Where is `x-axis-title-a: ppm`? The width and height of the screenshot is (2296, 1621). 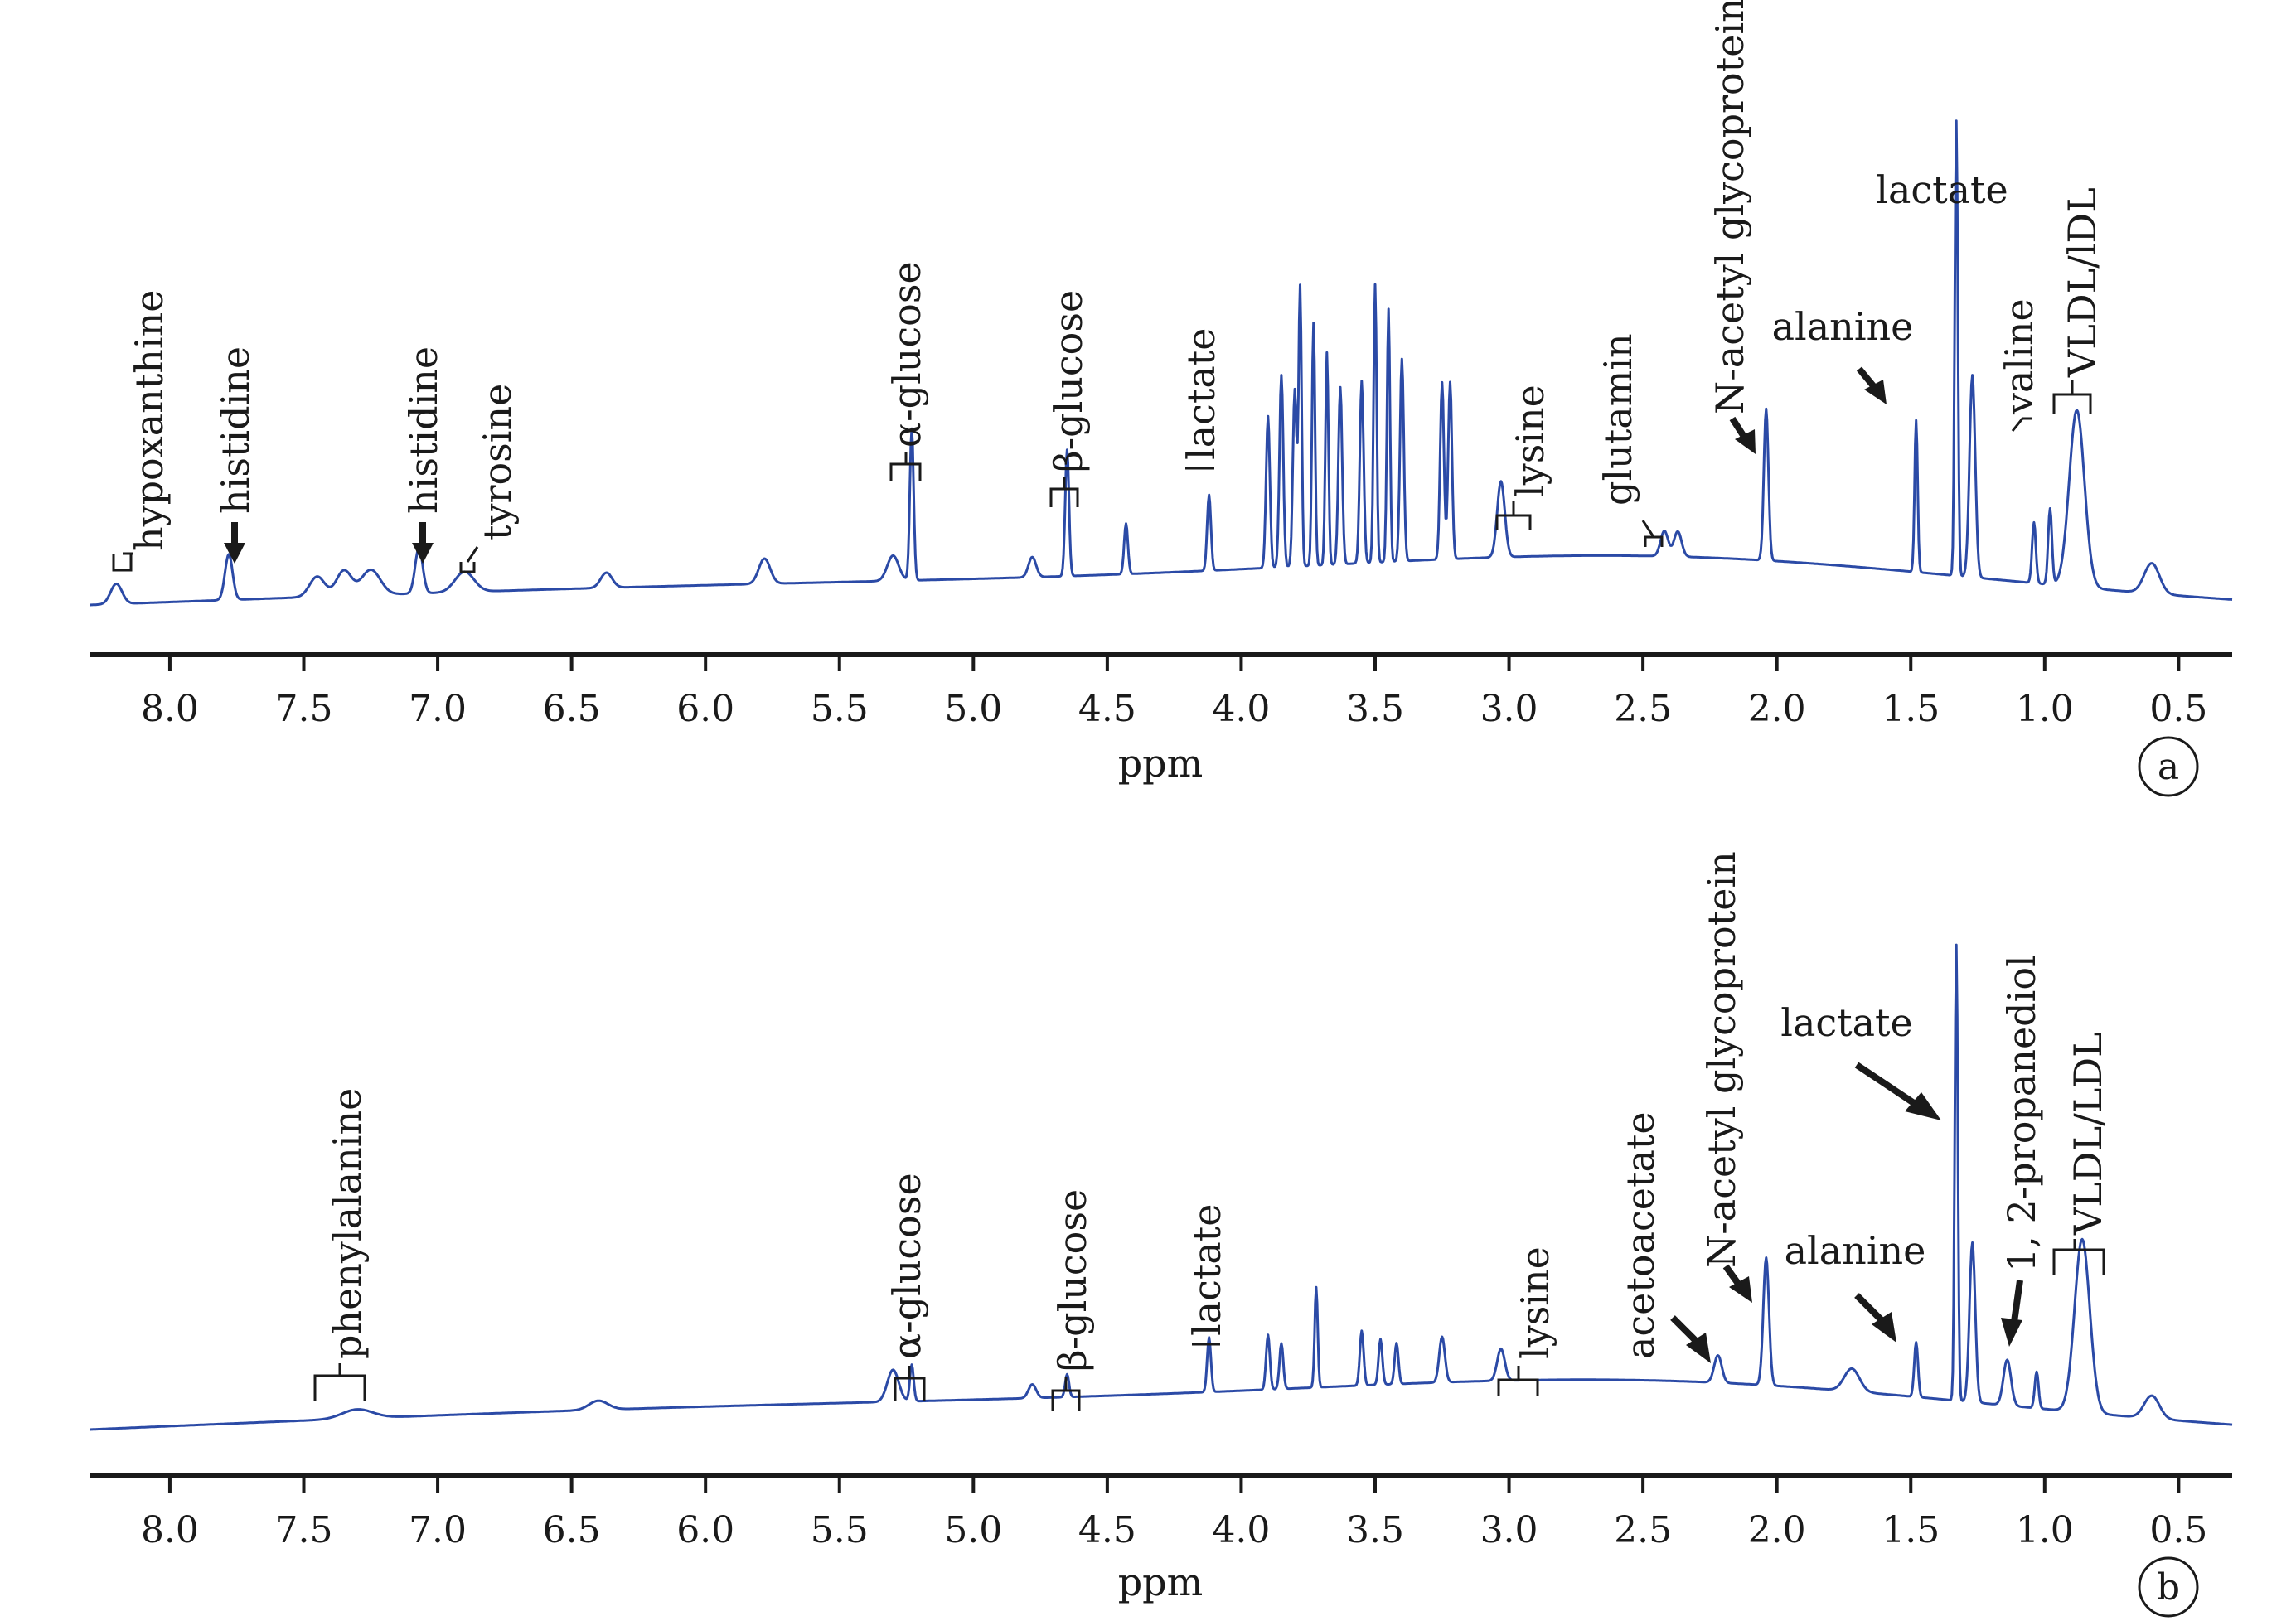 x-axis-title-a: ppm is located at coordinates (1161, 763).